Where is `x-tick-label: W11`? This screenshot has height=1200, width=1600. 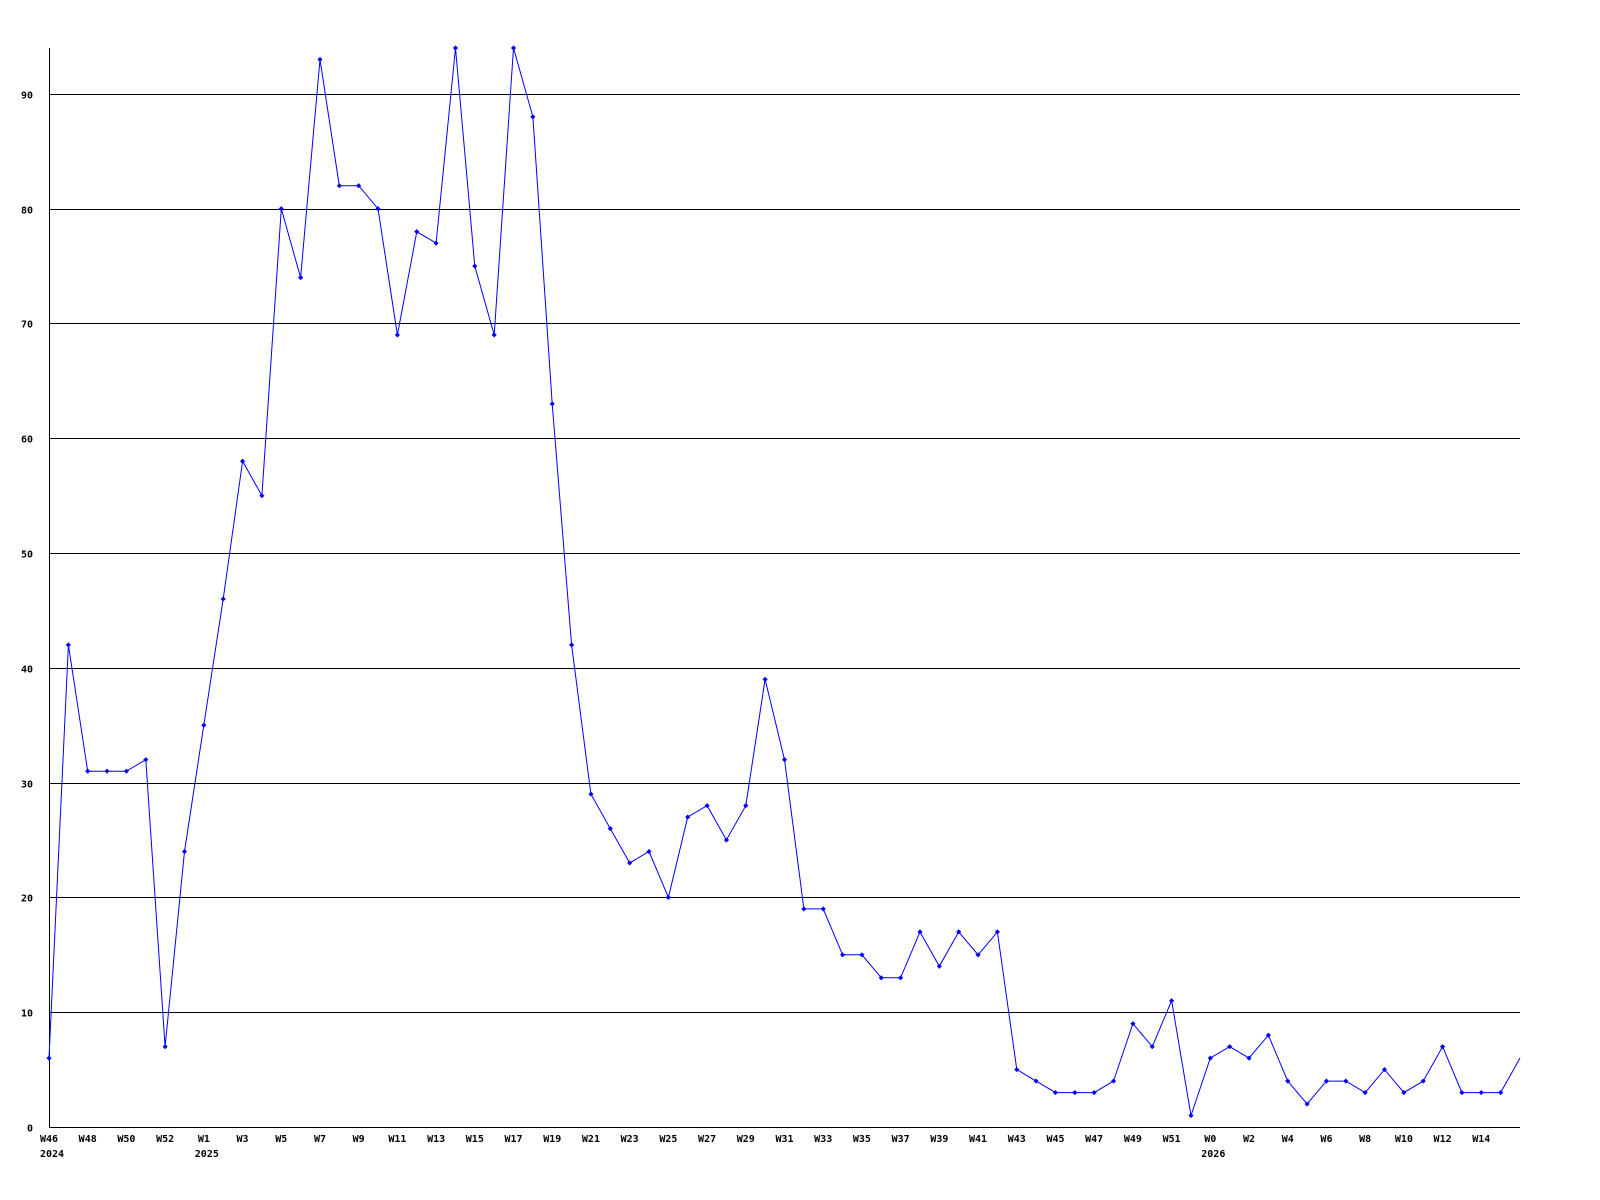 x-tick-label: W11 is located at coordinates (397, 1139).